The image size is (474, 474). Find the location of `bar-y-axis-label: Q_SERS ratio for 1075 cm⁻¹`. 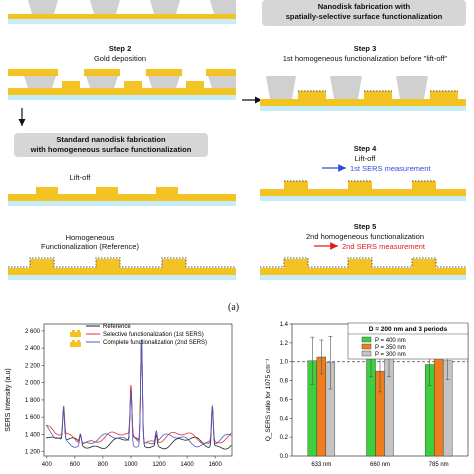

bar-y-axis-label: Q_SERS ratio for 1075 cm⁻¹ is located at coordinates (268, 399).